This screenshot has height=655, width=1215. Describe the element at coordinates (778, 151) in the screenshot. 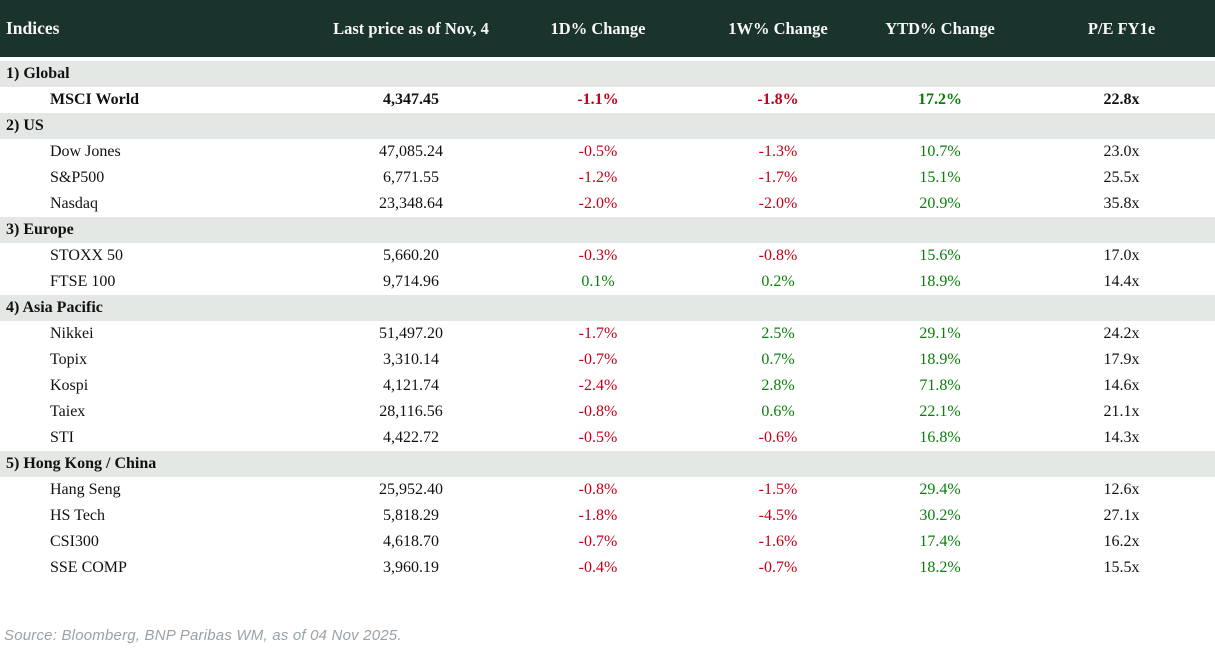

I see `change-1w: -1.3%` at that location.